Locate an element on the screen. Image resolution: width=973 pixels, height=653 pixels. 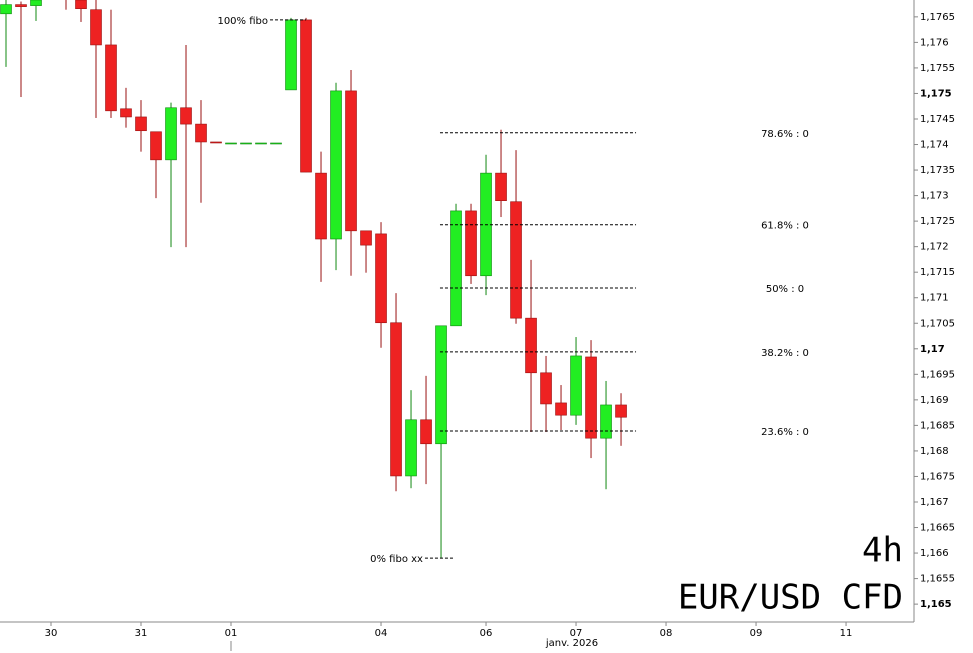
fibo-label: 61.8% : 0 is located at coordinates (785, 226).